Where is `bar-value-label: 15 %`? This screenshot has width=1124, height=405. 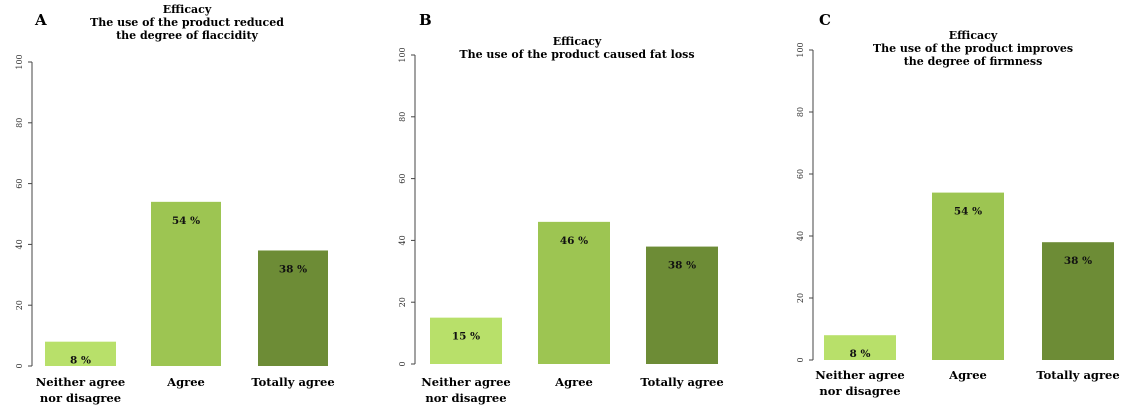
bar-value-label: 15 % is located at coordinates (466, 337).